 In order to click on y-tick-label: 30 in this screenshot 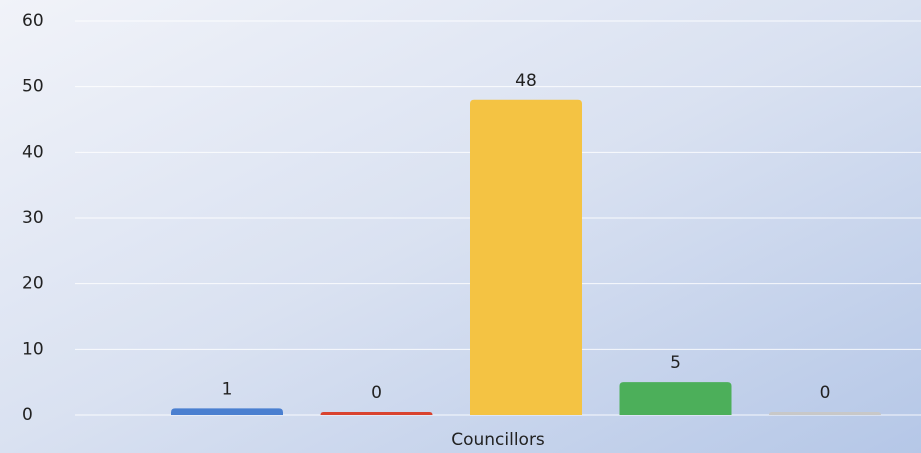, I will do `click(33, 218)`.